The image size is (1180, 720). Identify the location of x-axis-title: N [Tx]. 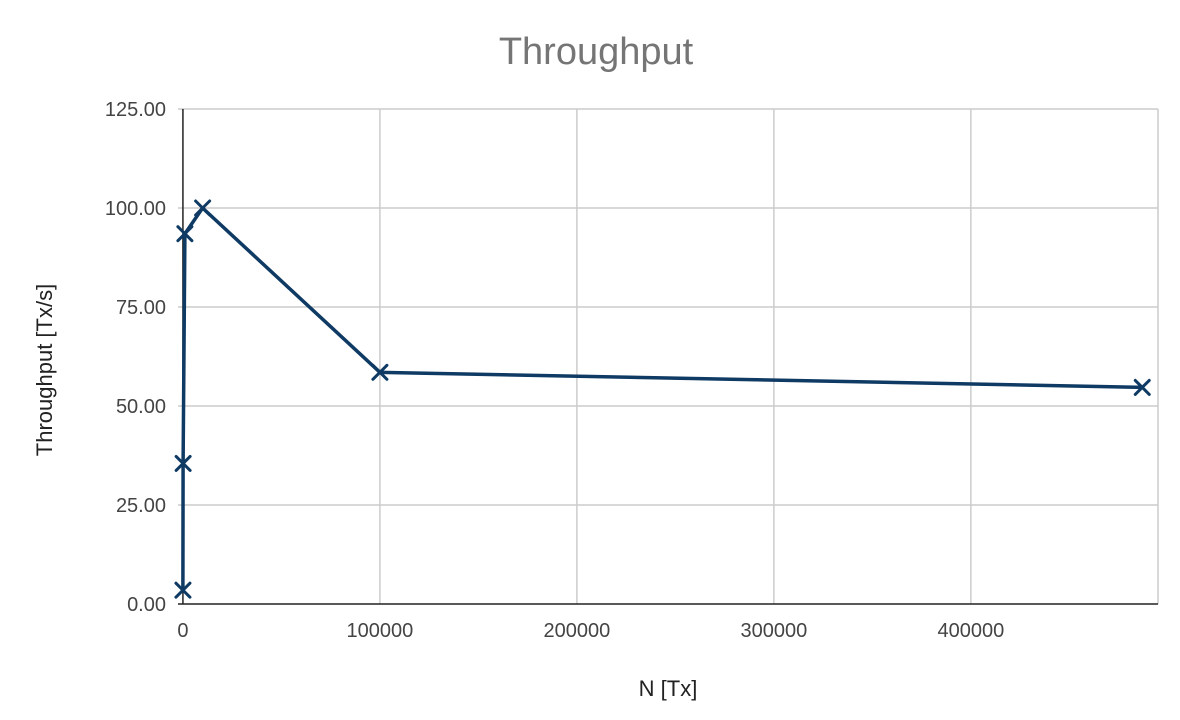
(668, 688).